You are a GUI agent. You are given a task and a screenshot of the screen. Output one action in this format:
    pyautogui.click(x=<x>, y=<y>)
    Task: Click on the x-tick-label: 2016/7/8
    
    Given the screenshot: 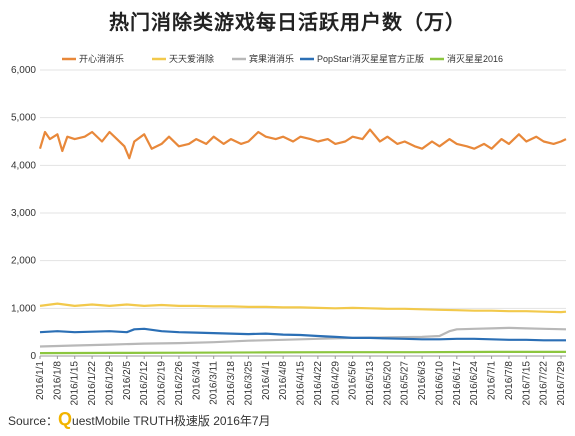 What is the action you would take?
    pyautogui.click(x=509, y=380)
    